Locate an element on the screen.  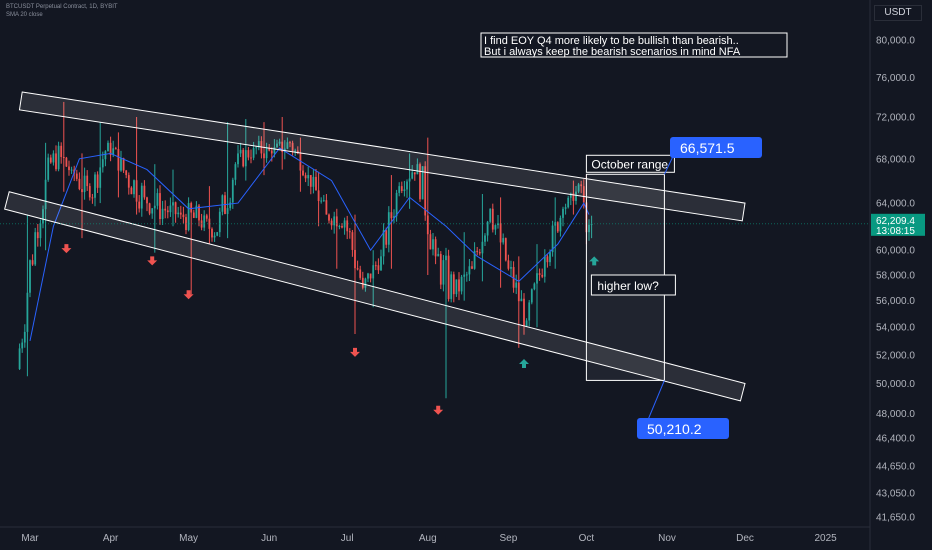
range-bottom-callout-box is located at coordinates (683, 428).